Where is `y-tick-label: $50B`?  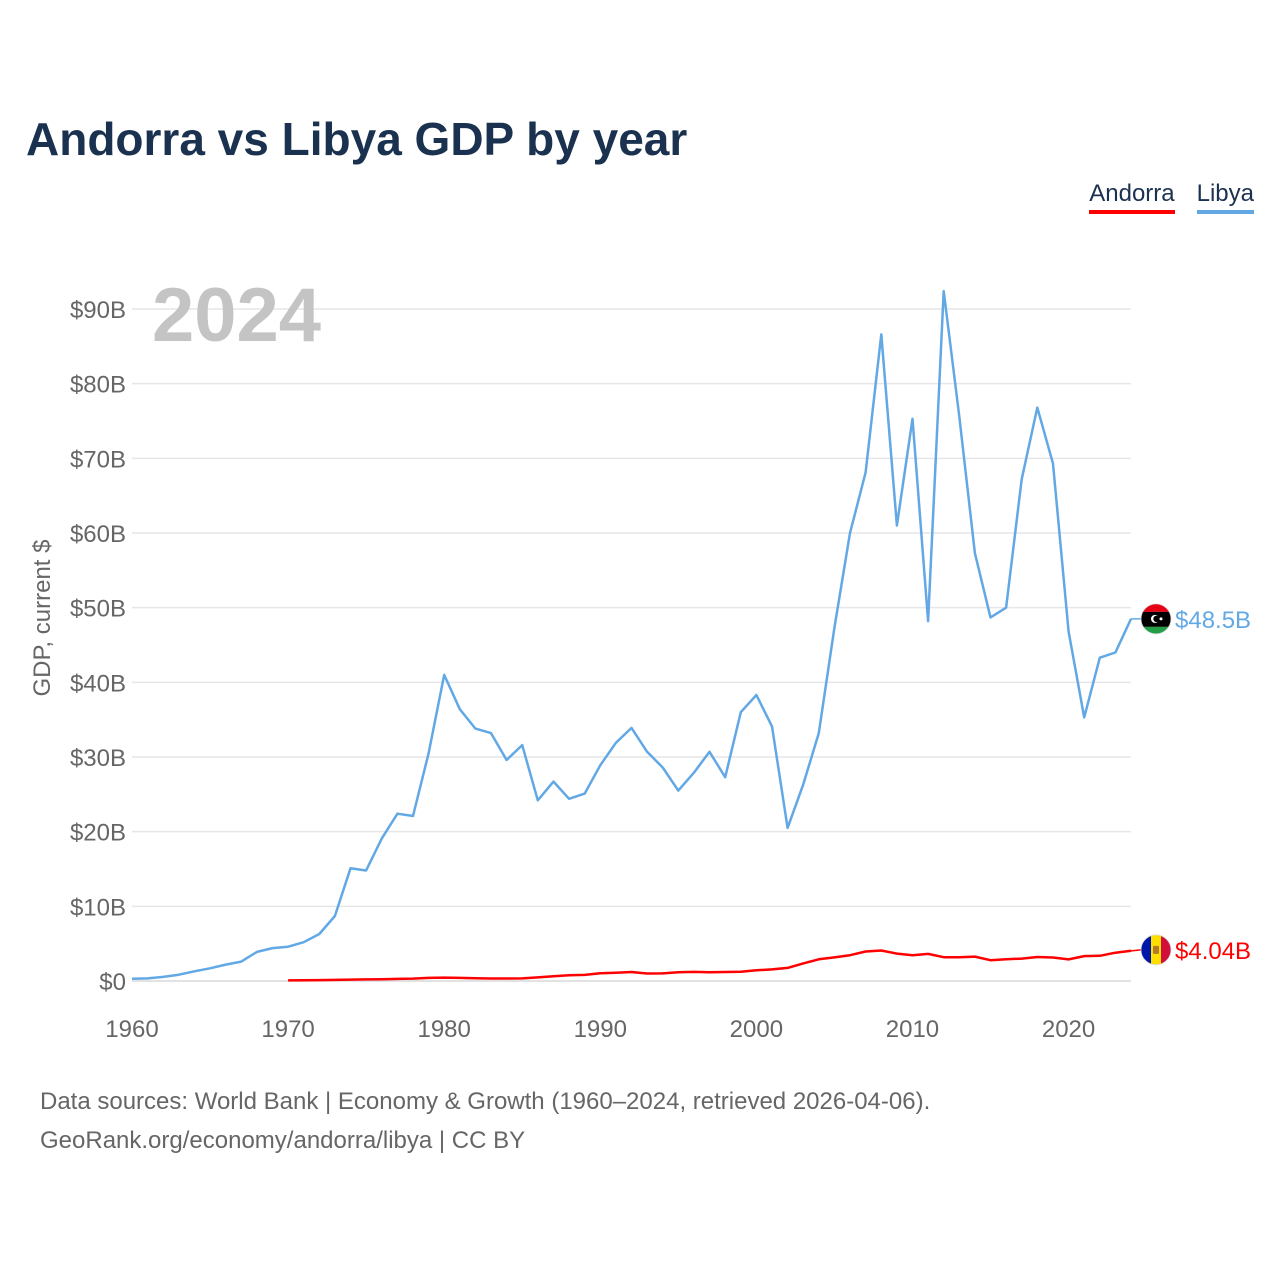
y-tick-label: $50B is located at coordinates (98, 609).